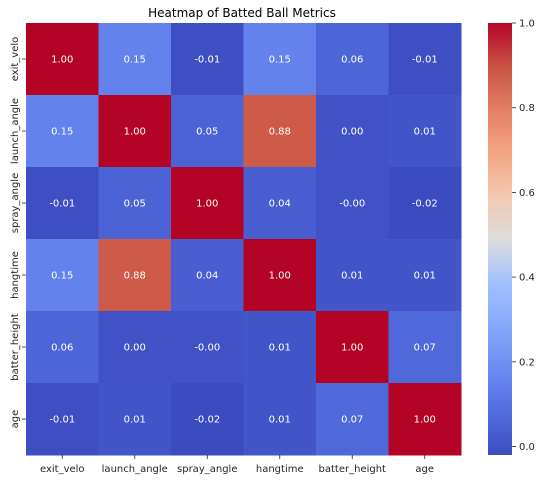 The height and width of the screenshot is (483, 539). What do you see at coordinates (424, 469) in the screenshot?
I see `x-tick-label: age` at bounding box center [424, 469].